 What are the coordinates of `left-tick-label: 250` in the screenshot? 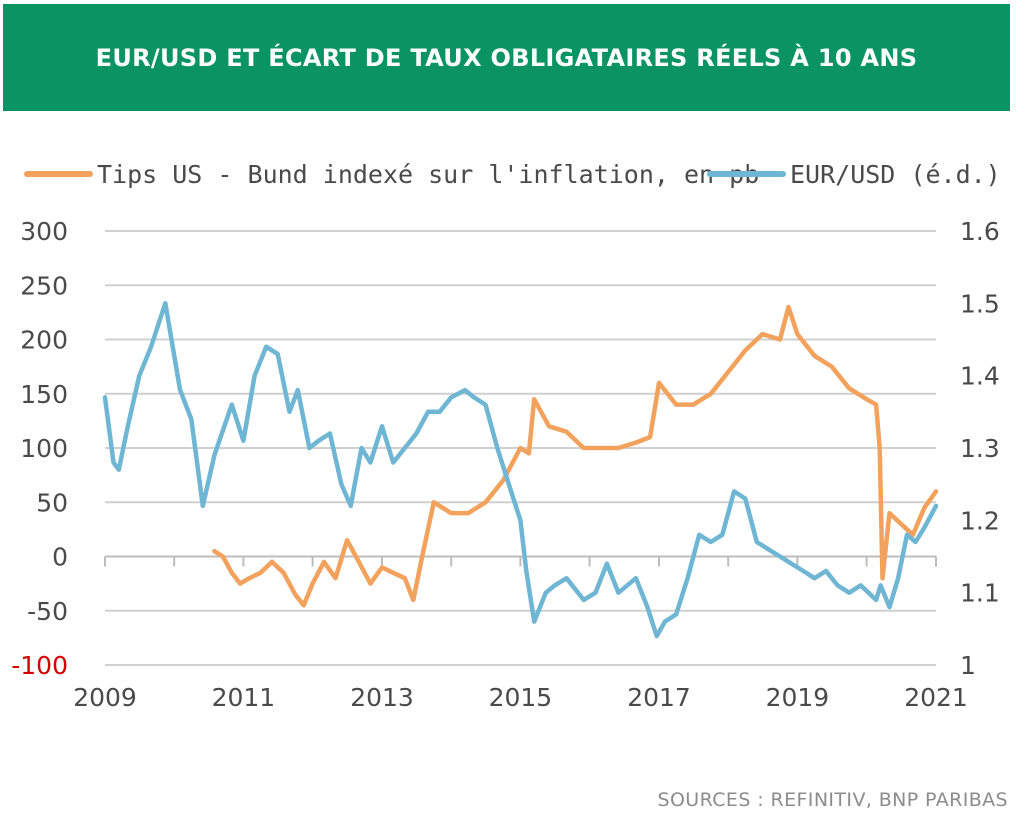 It's located at (44, 285).